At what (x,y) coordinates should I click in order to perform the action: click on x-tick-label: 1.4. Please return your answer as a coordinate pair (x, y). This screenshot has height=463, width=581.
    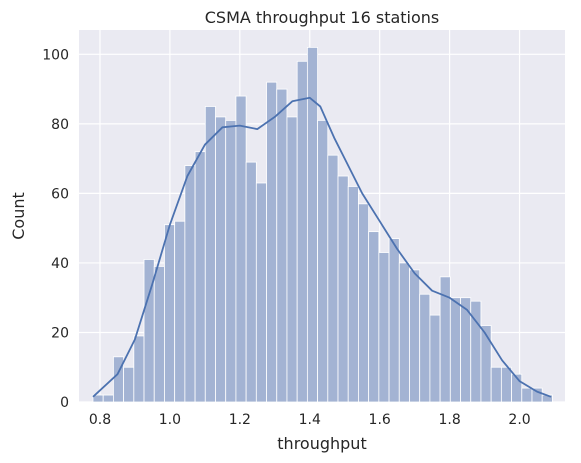
    Looking at the image, I should click on (310, 420).